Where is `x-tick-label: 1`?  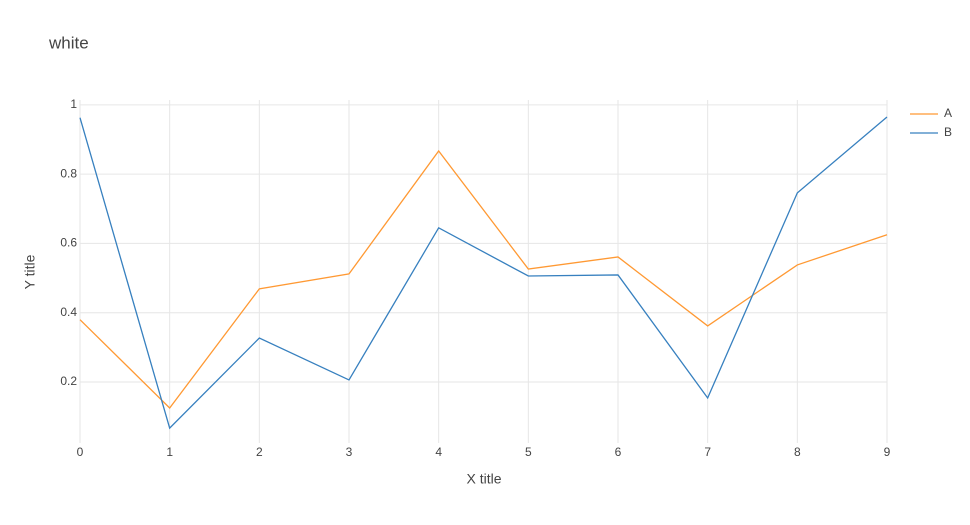
x-tick-label: 1 is located at coordinates (169, 452).